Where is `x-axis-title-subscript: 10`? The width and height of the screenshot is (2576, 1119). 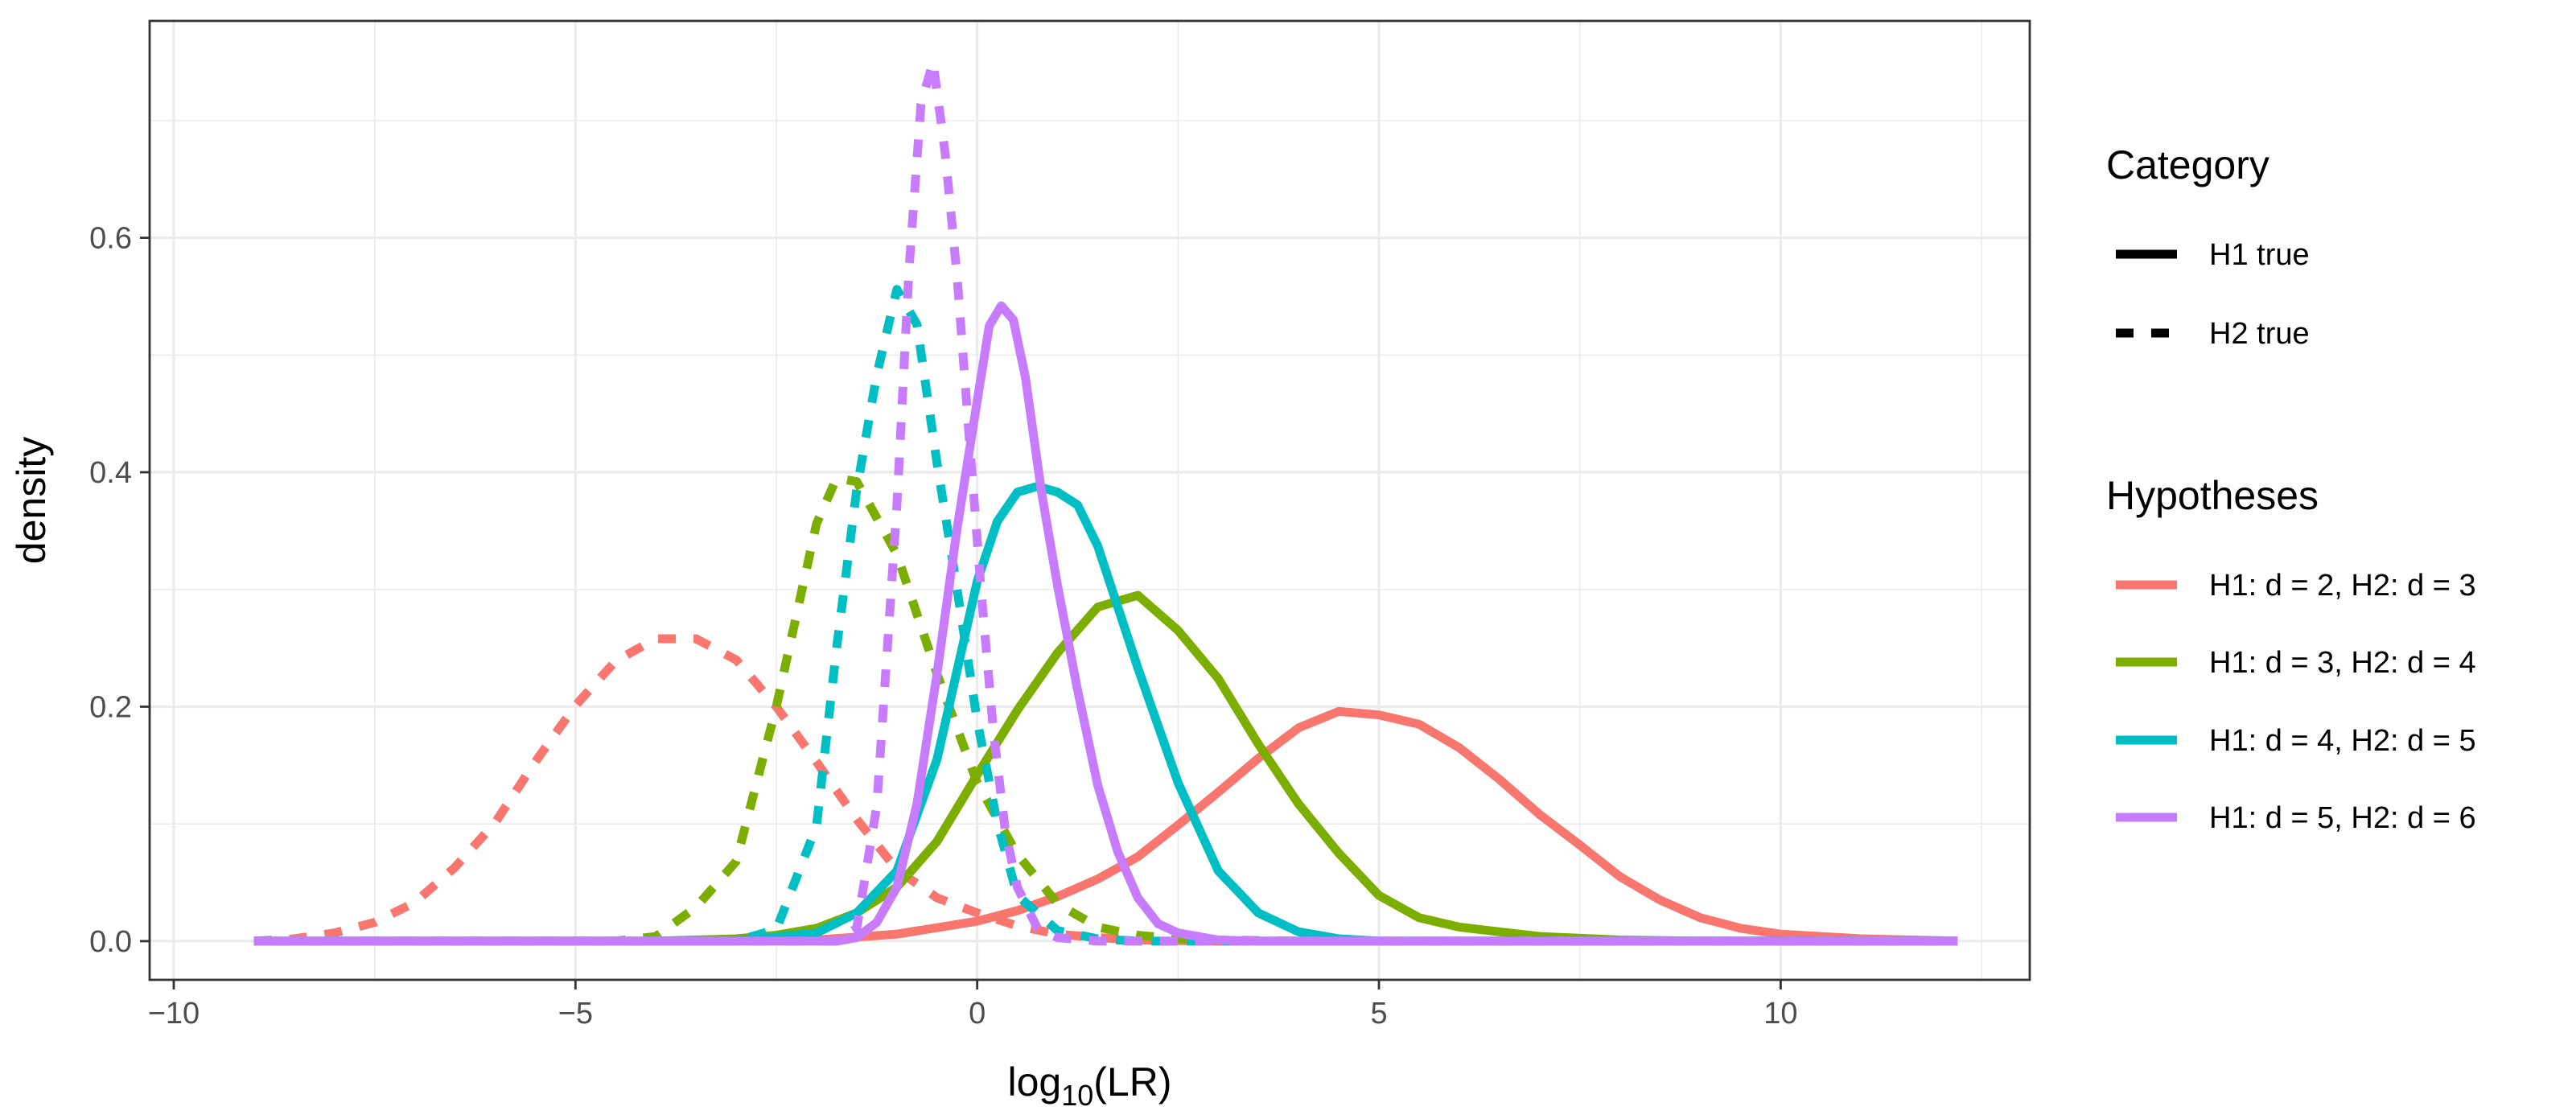 x-axis-title-subscript: 10 is located at coordinates (1077, 1095).